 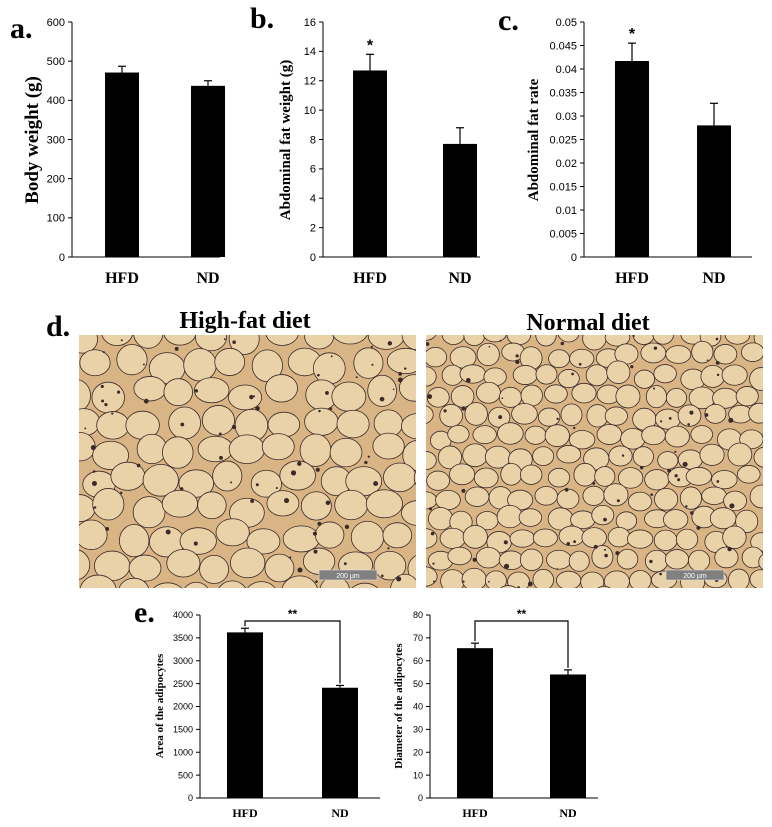 I want to click on micrograph-right: 200 µm, so click(x=594, y=461).